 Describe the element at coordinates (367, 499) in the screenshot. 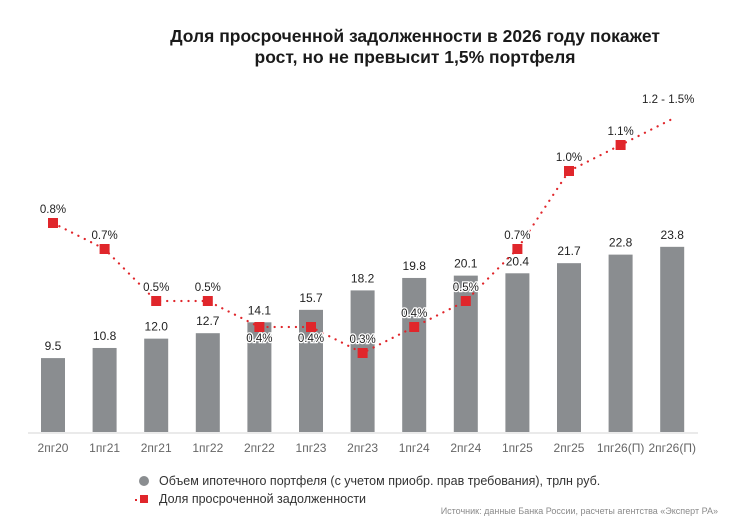

I see `legend-item-line: Доля просроченной задолженности` at that location.